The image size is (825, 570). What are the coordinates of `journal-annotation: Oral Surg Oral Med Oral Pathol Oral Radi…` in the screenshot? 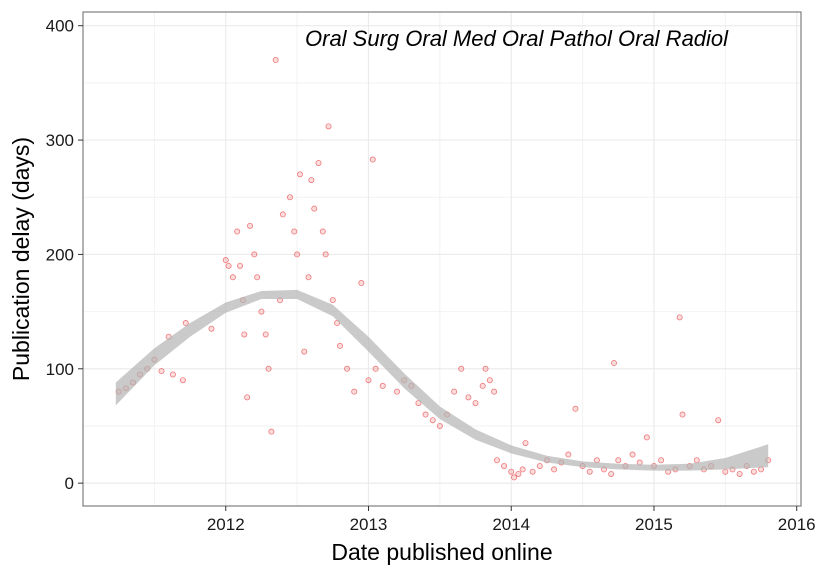 It's located at (517, 38).